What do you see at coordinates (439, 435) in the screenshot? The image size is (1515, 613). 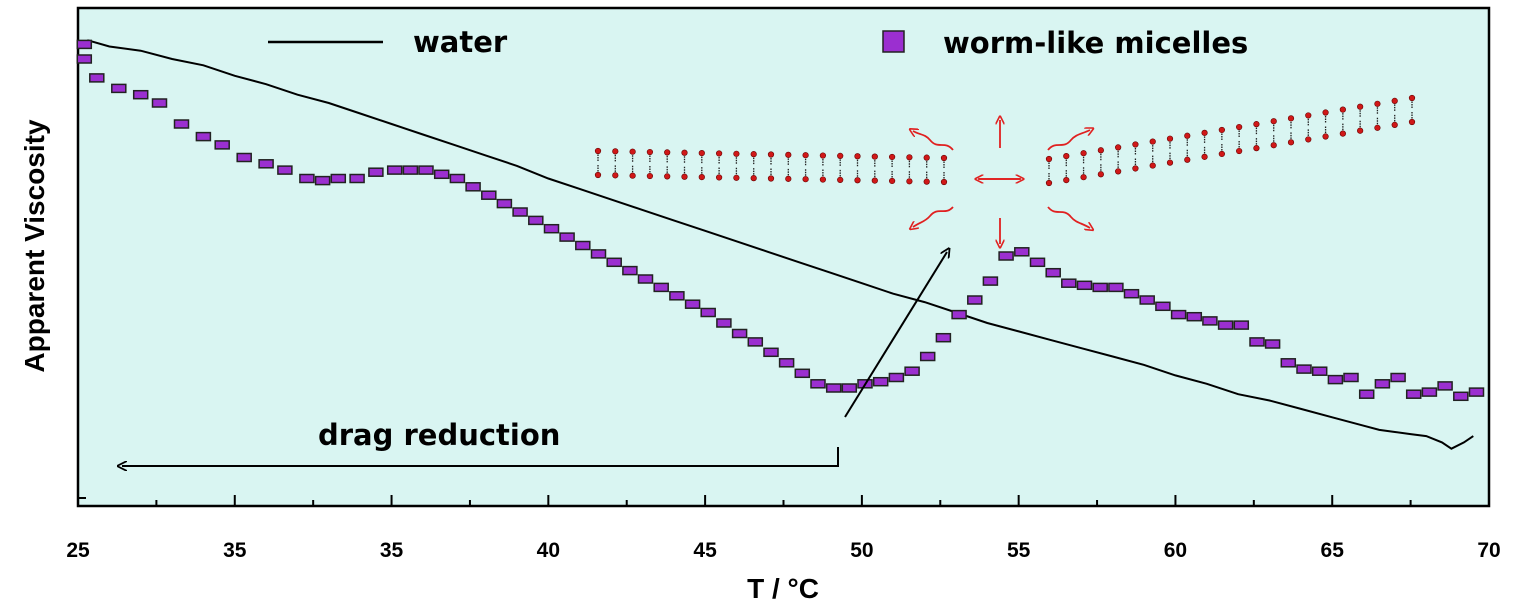 I see `drag-reduction-label: drag reduction` at bounding box center [439, 435].